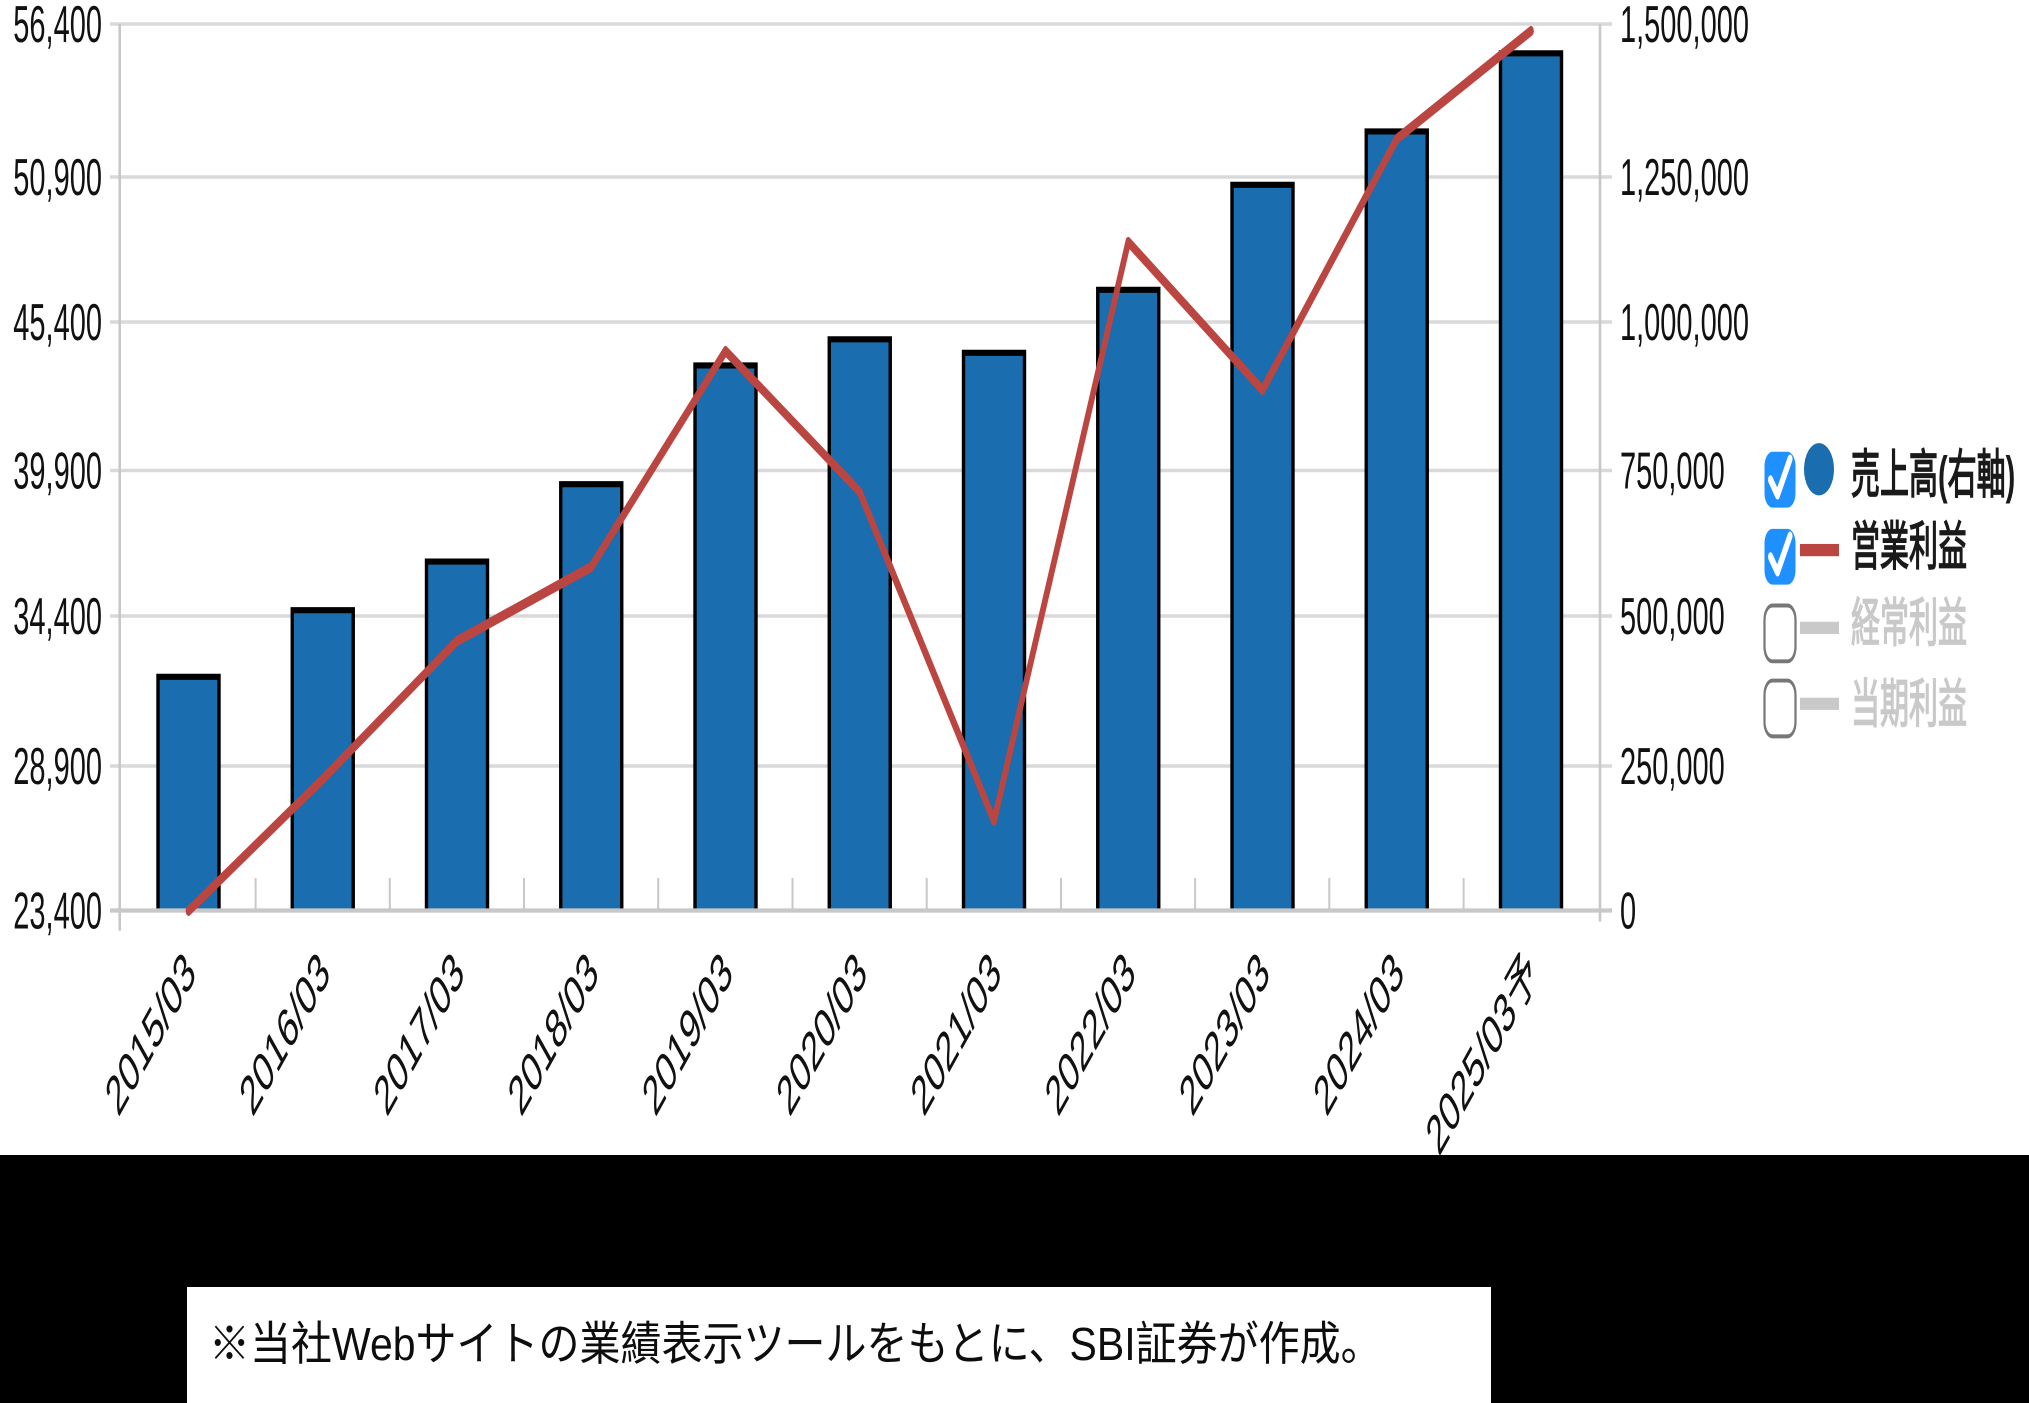  What do you see at coordinates (57, 322) in the screenshot?
I see `svg-text: 45,400` at bounding box center [57, 322].